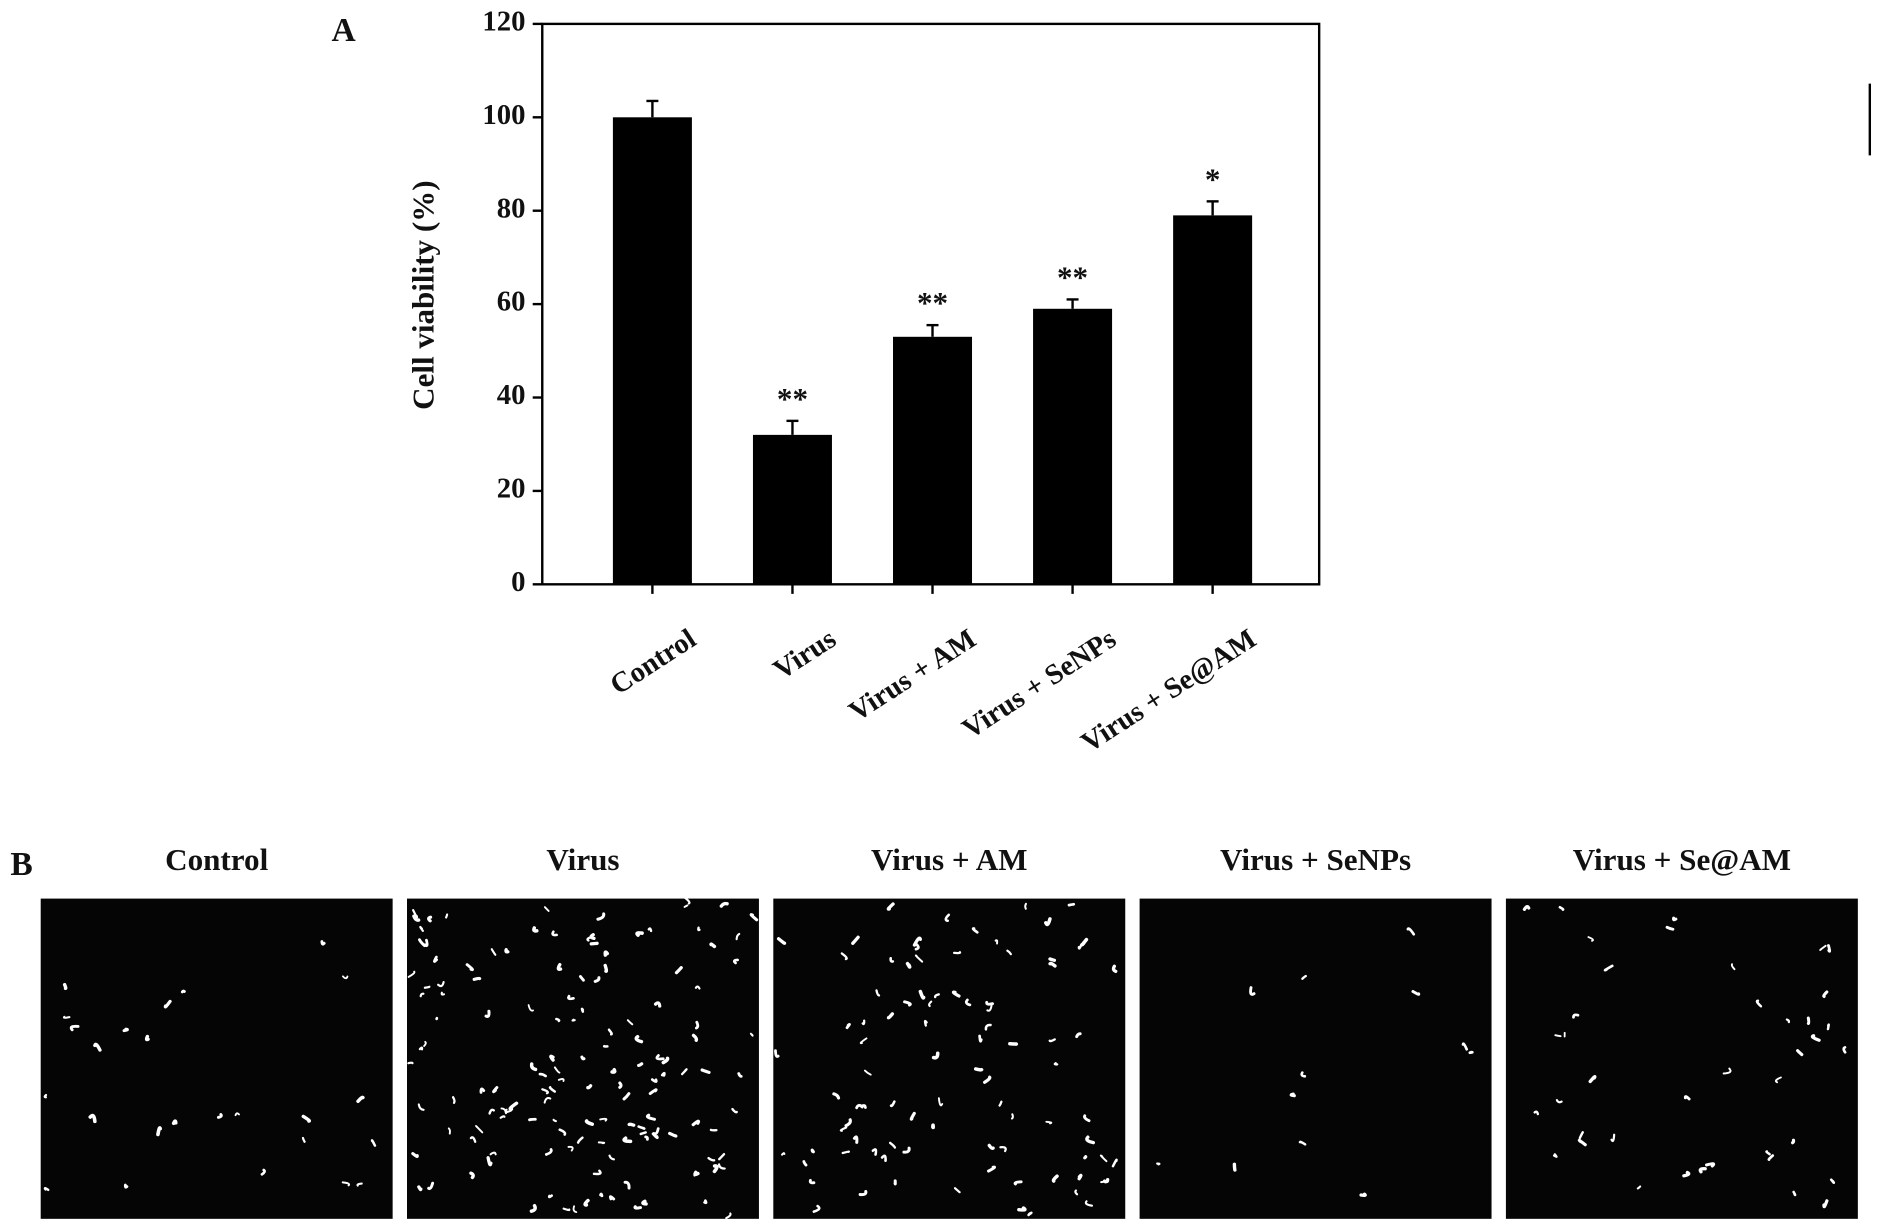  I want to click on panel-label: B, so click(21, 864).